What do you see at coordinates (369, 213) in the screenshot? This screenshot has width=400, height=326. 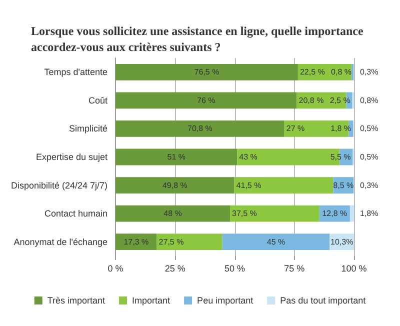 I see `data-label: 1,8%` at bounding box center [369, 213].